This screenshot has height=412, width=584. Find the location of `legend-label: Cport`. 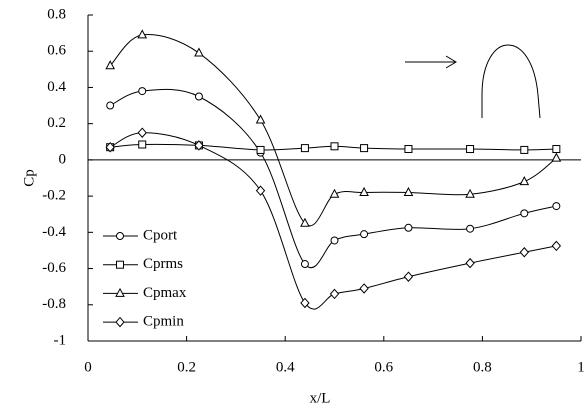

legend-label: Cport is located at coordinates (160, 235).